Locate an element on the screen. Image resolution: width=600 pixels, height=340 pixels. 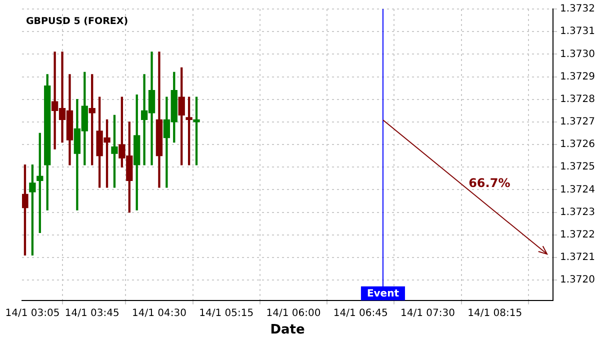
y-tick-label: 1.3732 is located at coordinates (578, 9).